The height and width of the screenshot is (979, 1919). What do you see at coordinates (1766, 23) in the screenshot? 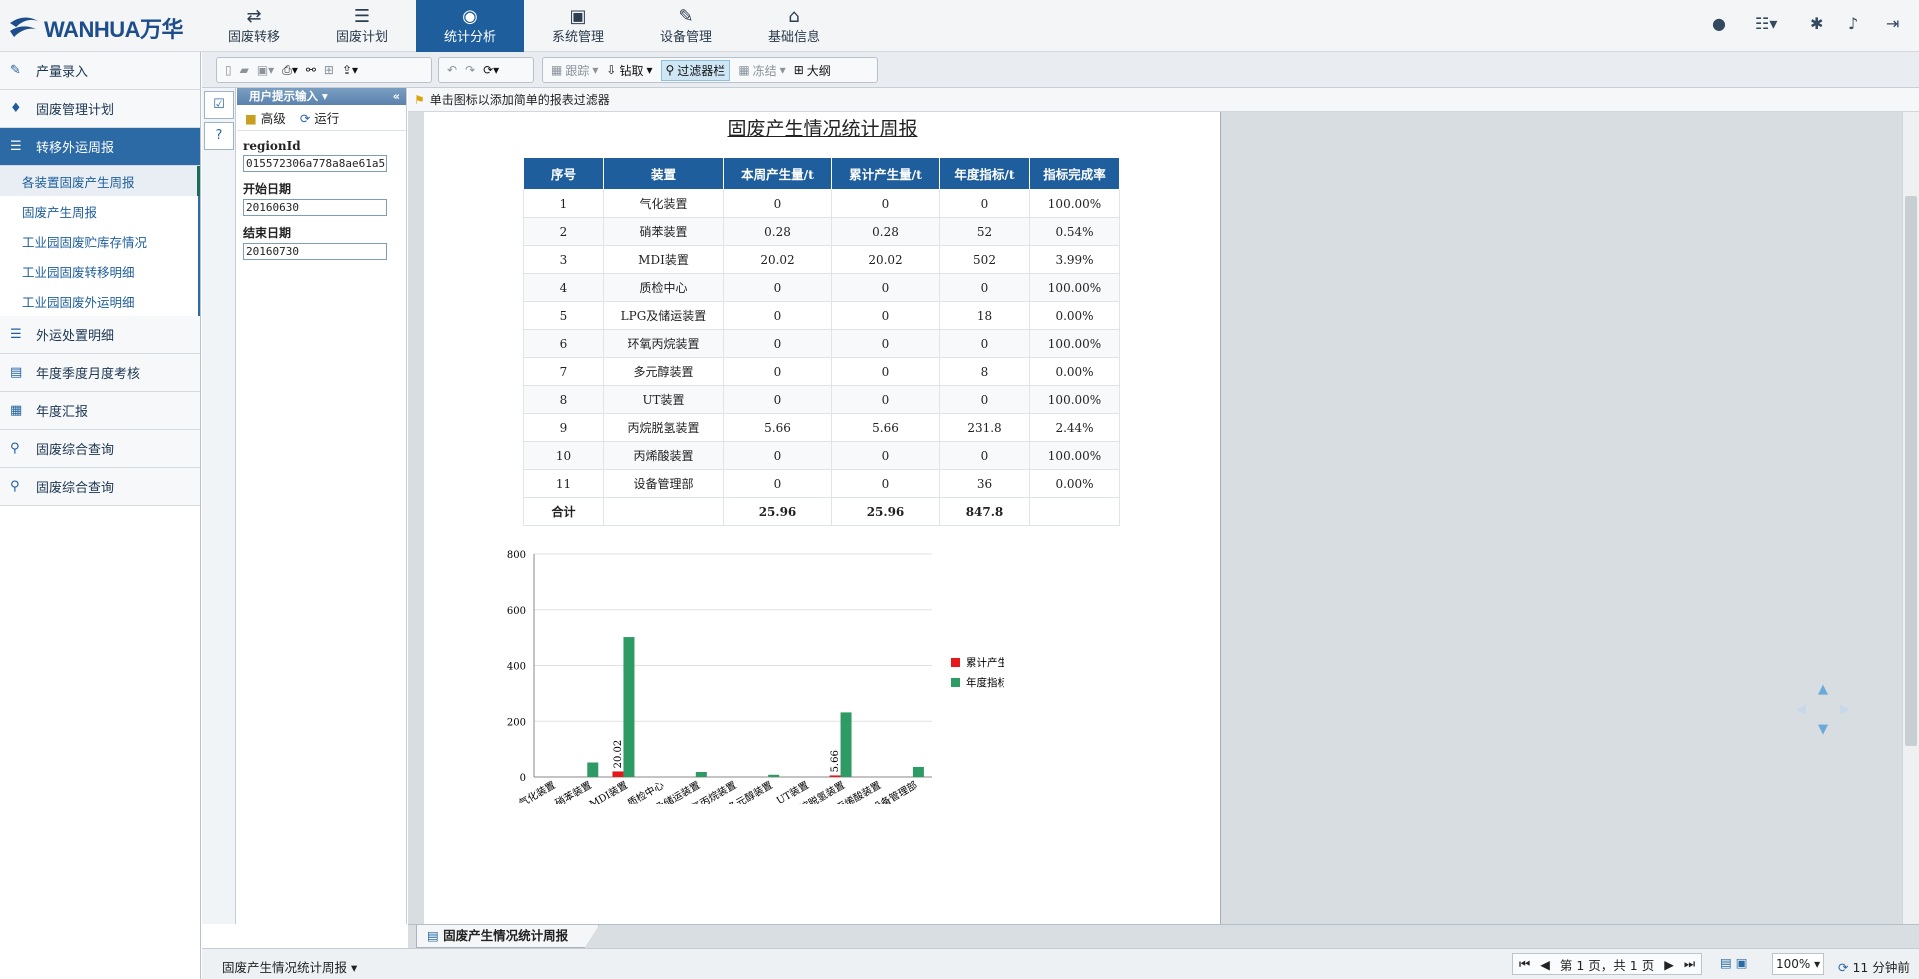
I see `list-menu-icon: ☷▾` at bounding box center [1766, 23].